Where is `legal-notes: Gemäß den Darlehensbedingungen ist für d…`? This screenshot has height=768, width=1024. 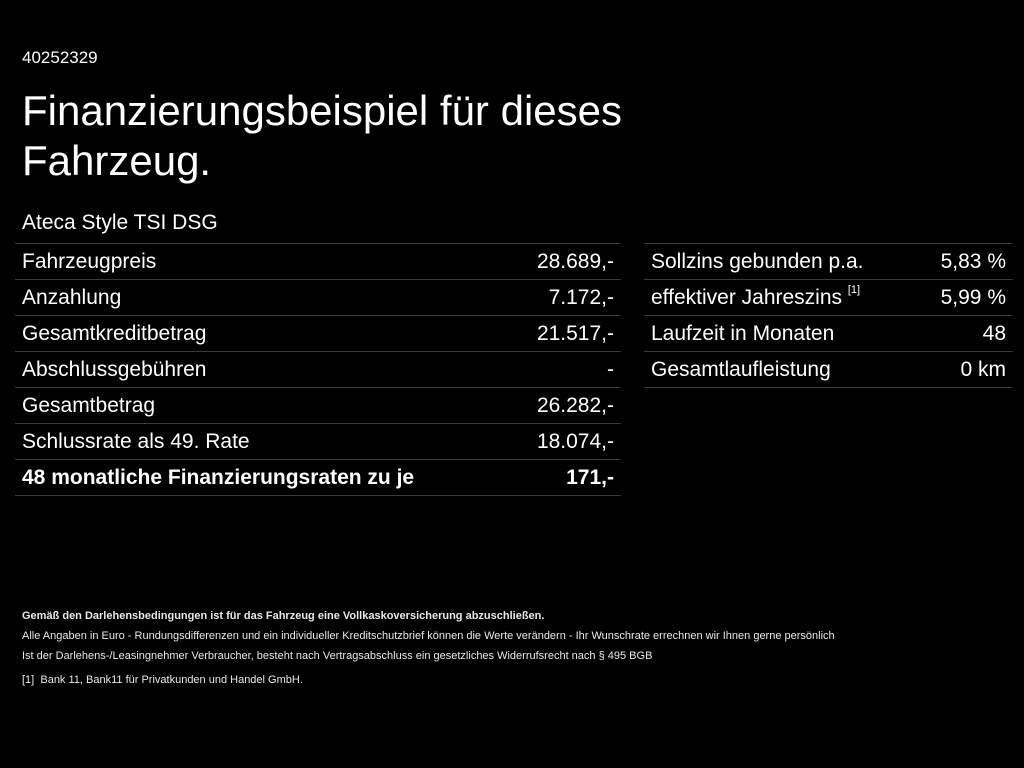
legal-notes: Gemäß den Darlehensbedingungen ist für d… is located at coordinates (428, 648).